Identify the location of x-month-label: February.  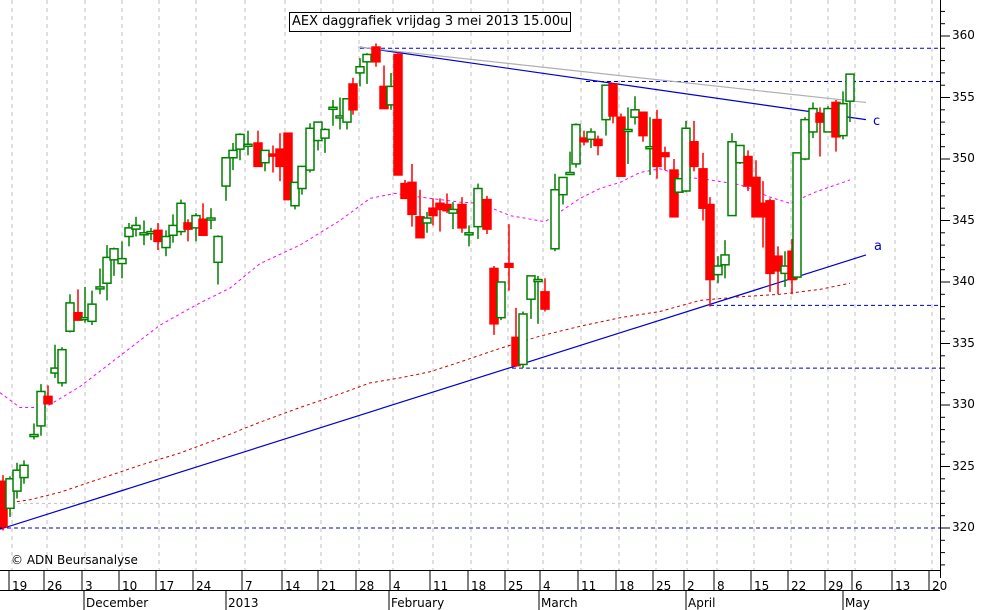
(418, 603).